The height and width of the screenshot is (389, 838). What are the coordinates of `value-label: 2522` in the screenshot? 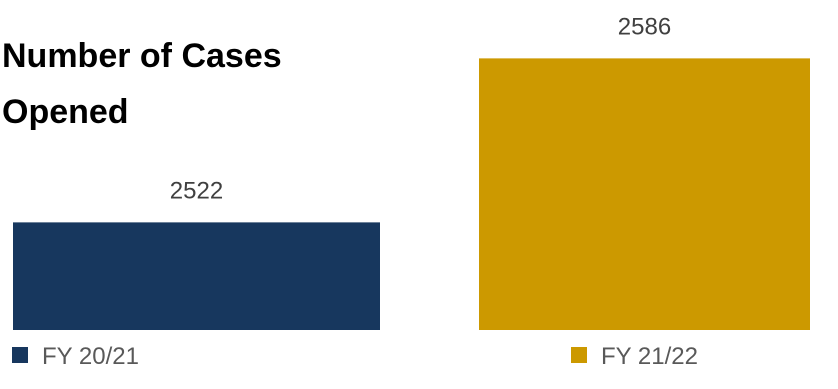 It's located at (196, 190).